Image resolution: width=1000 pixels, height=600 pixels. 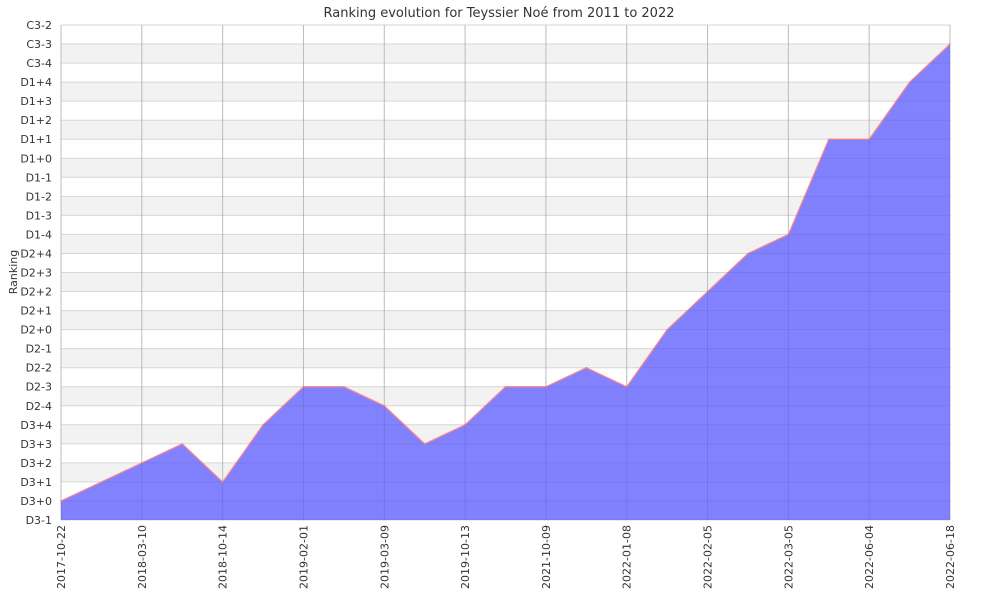 I want to click on y-tick-label: D1-3, so click(x=39, y=215).